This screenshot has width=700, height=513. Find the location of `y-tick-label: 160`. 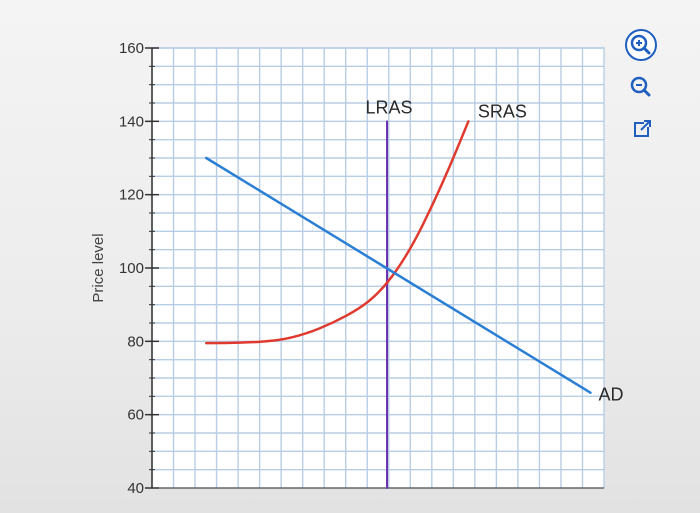

y-tick-label: 160 is located at coordinates (131, 48).